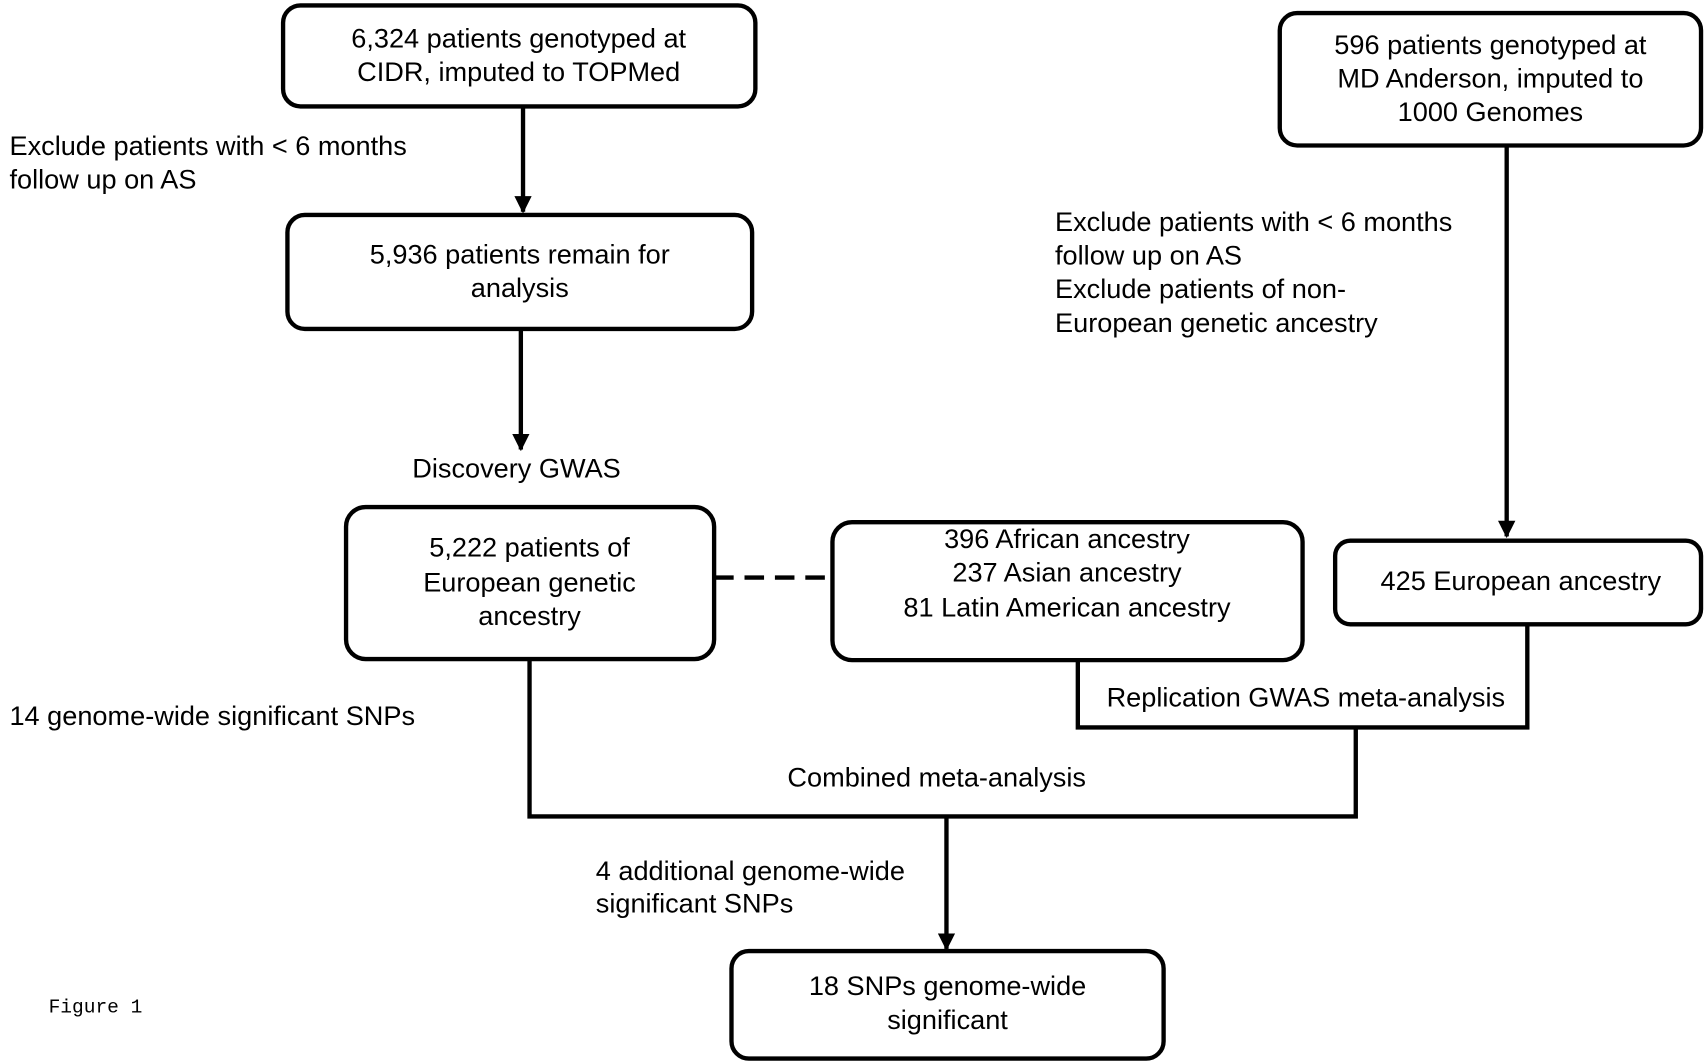 The height and width of the screenshot is (1064, 1704). Describe the element at coordinates (96, 1008) in the screenshot. I see `figure-label: Figure 1` at that location.